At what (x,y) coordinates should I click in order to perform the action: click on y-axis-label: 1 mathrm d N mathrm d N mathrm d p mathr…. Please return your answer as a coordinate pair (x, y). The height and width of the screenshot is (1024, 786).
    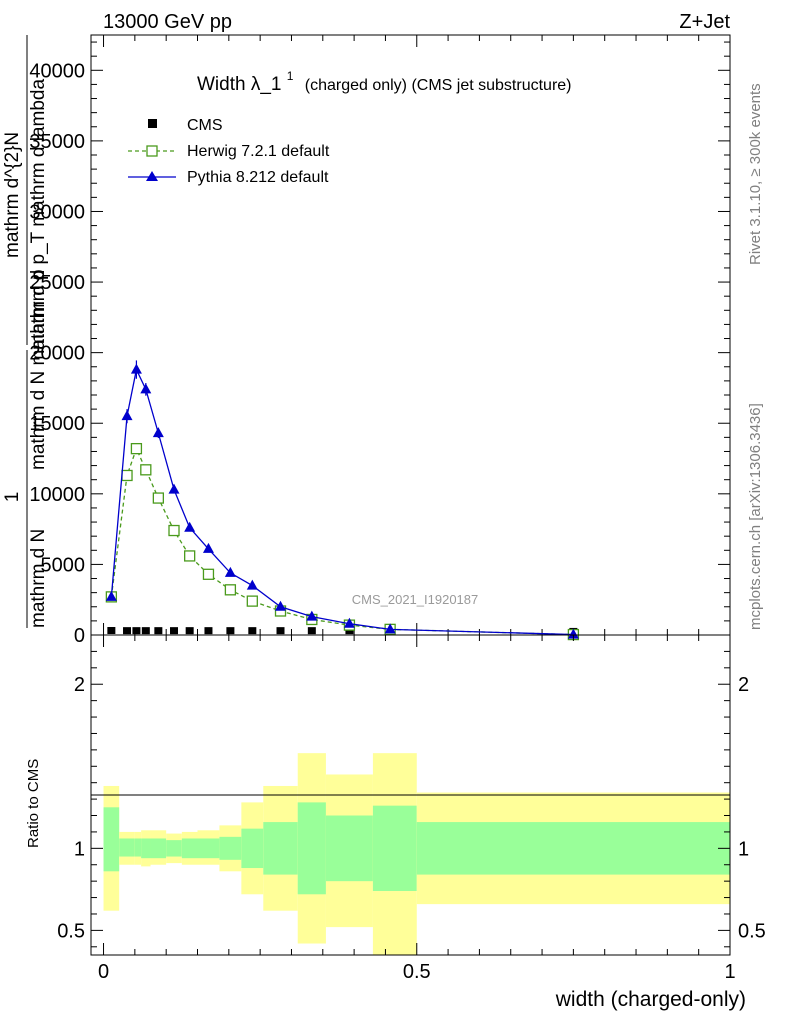
    Looking at the image, I should click on (25, 331).